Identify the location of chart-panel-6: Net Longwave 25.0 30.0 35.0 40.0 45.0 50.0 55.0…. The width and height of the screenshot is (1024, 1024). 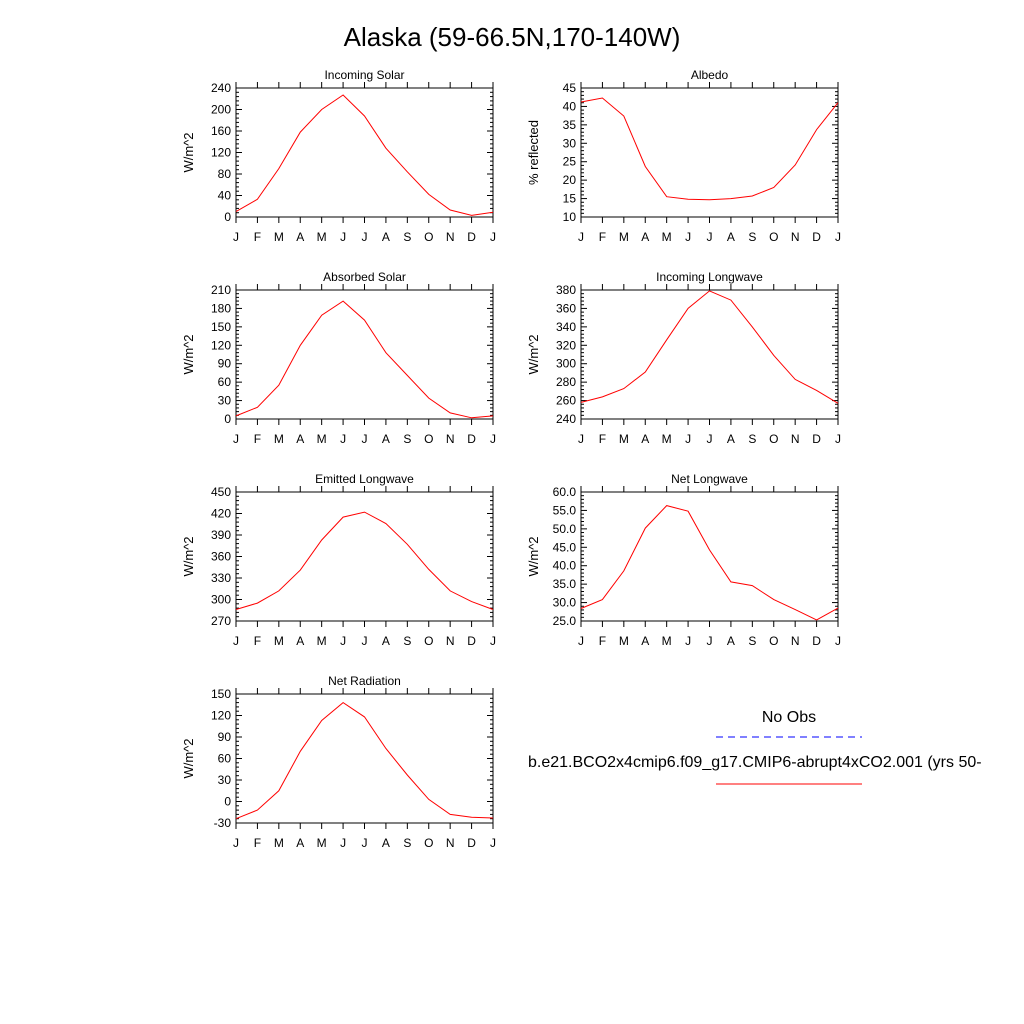
(683, 560).